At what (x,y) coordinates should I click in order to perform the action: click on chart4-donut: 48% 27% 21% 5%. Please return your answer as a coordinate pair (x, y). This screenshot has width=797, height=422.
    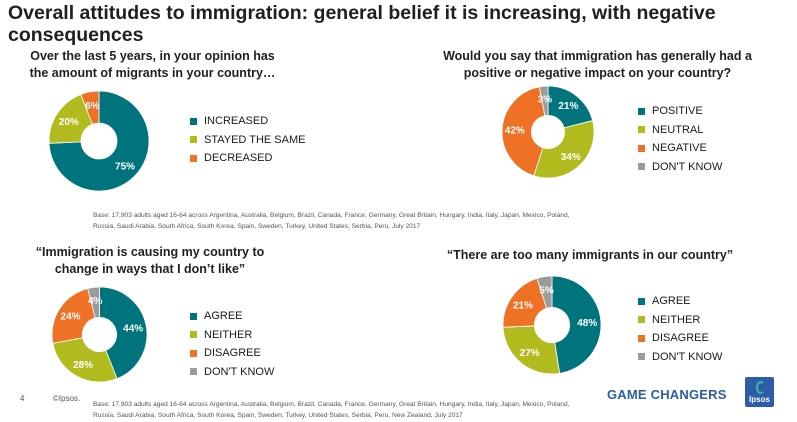
    Looking at the image, I should click on (552, 325).